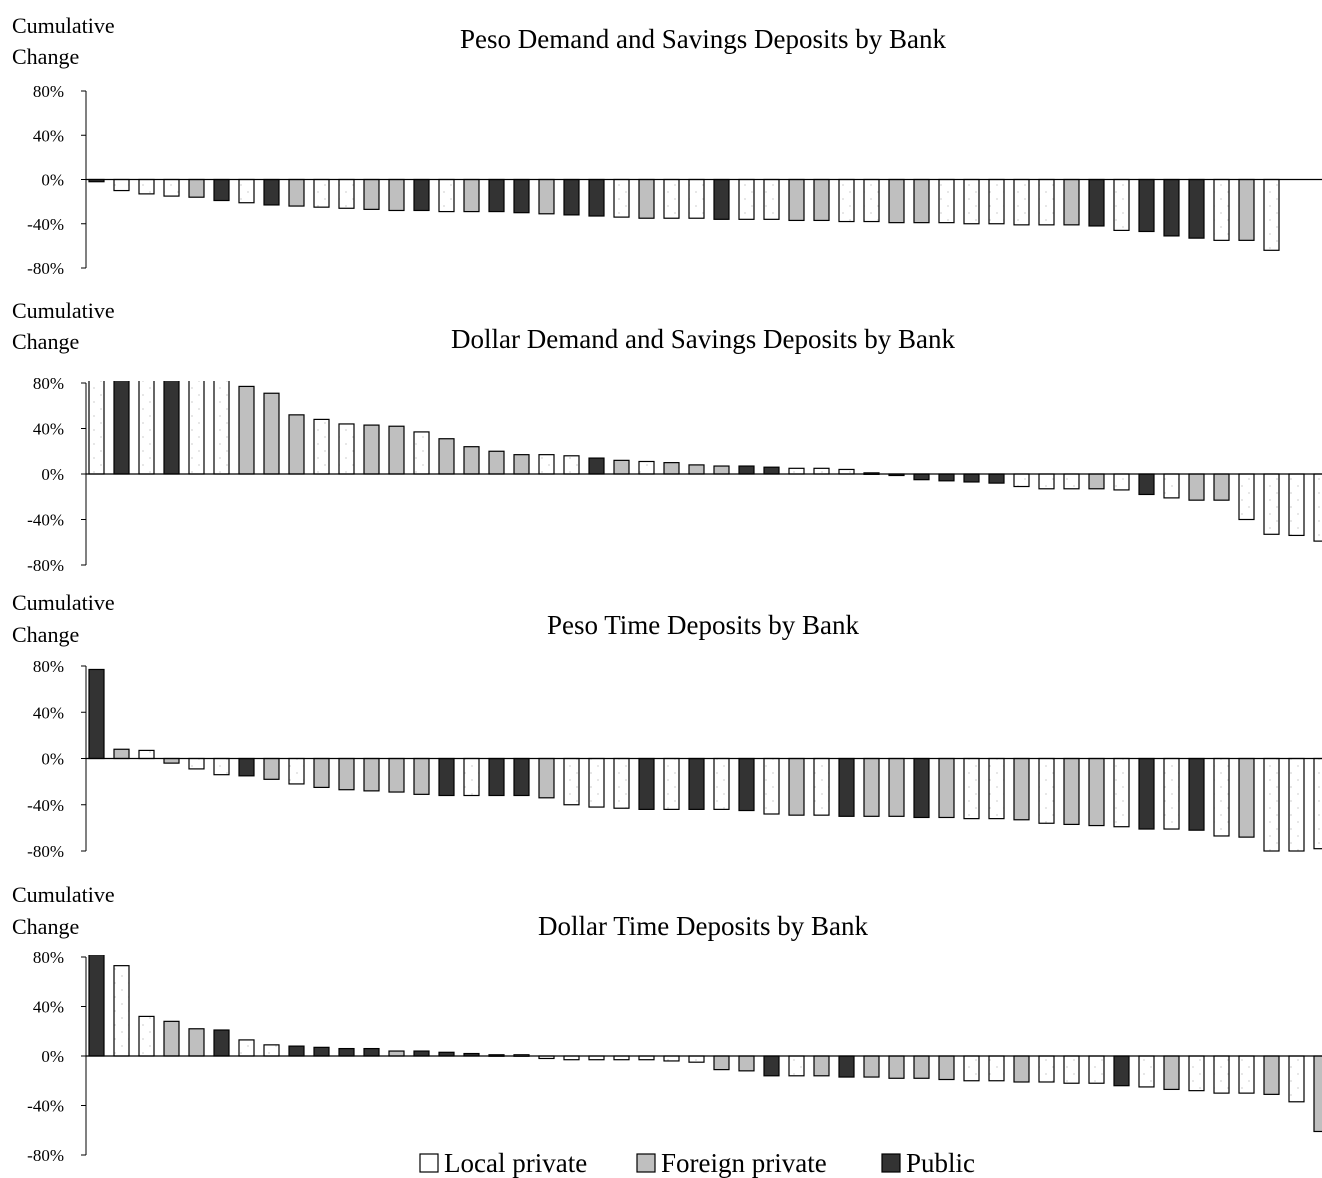 Image resolution: width=1322 pixels, height=1178 pixels. Describe the element at coordinates (703, 39) in the screenshot. I see `chart-title: Peso Demand and Savings Deposits by Bank` at that location.